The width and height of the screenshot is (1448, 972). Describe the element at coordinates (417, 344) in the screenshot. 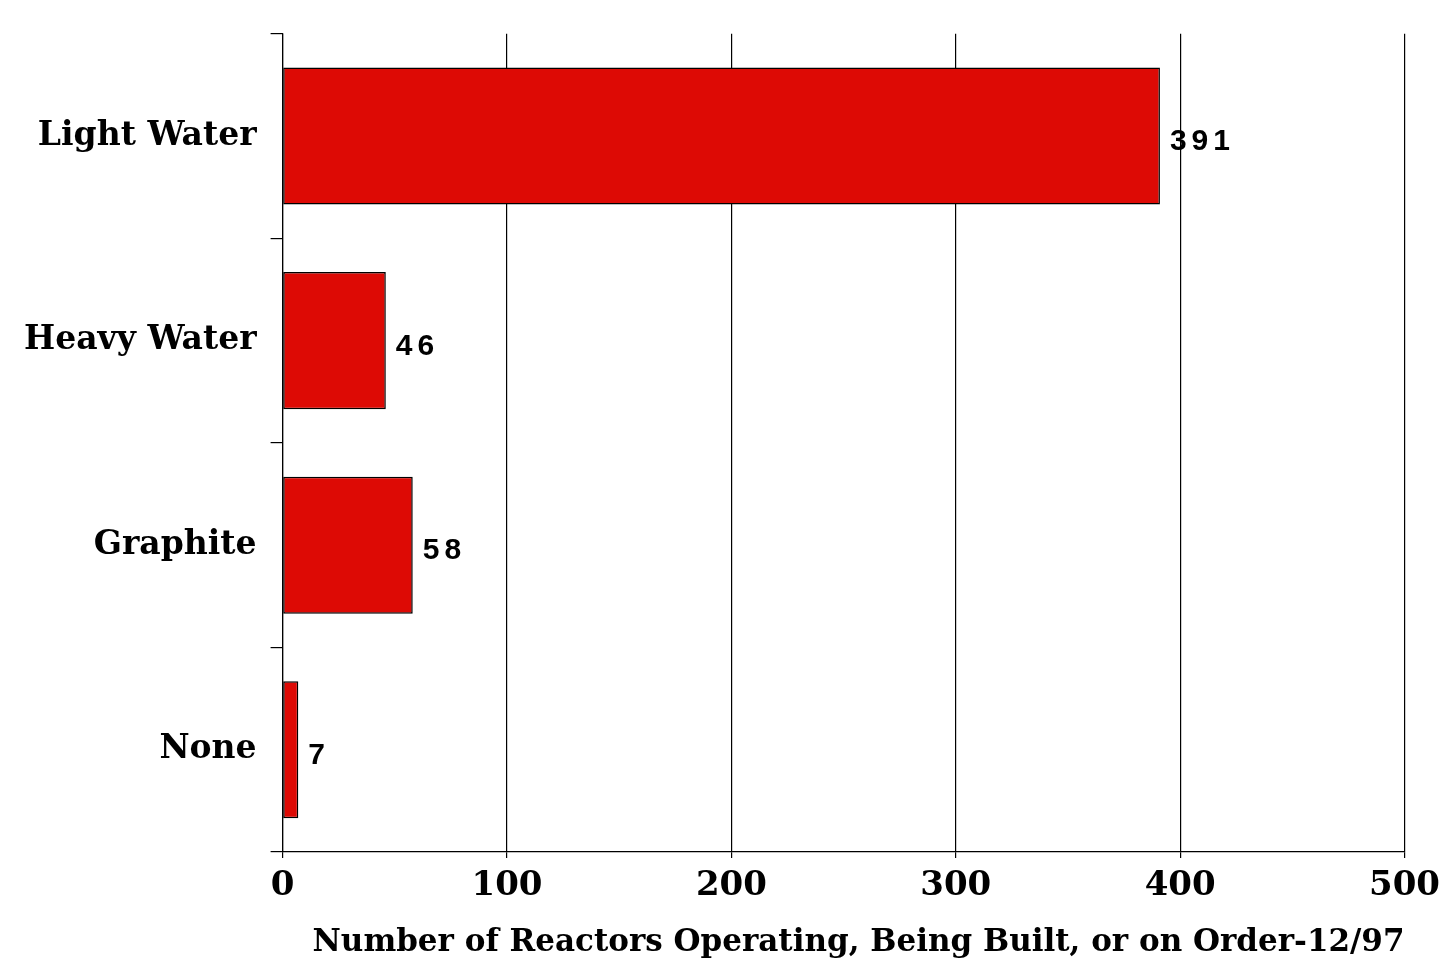

I see `data-label: 46` at that location.